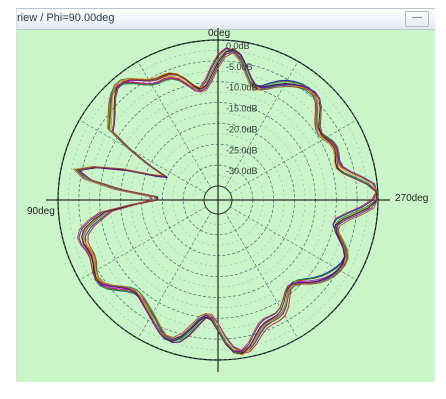 Image resolution: width=446 pixels, height=399 pixels. Describe the element at coordinates (238, 46) in the screenshot. I see `radial-tick-label: 0.0dB` at that location.